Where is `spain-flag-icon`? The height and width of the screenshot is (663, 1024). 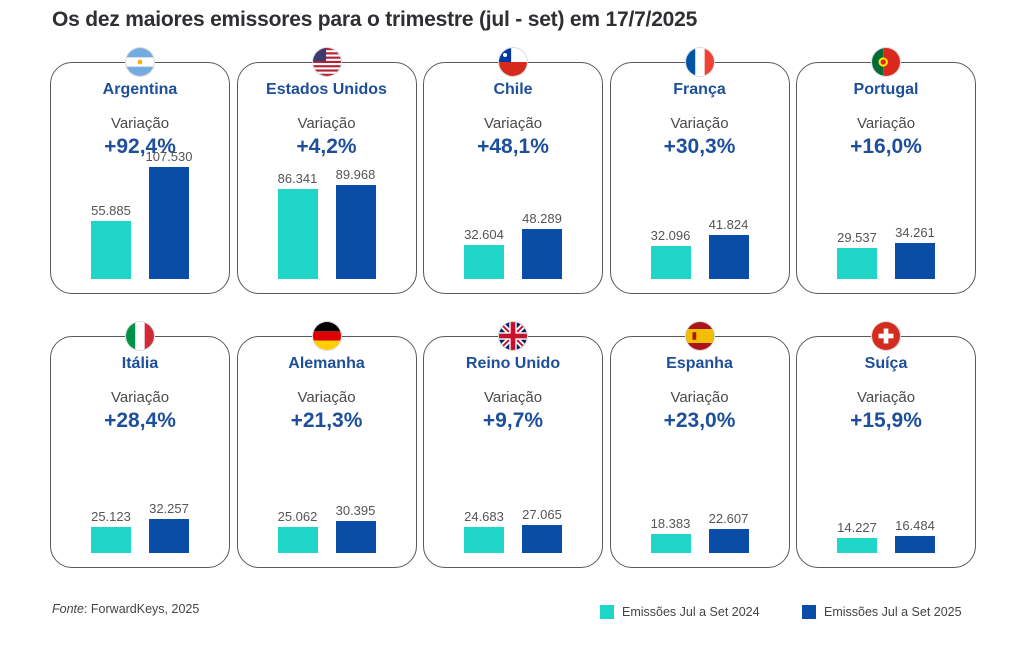 spain-flag-icon is located at coordinates (699, 336).